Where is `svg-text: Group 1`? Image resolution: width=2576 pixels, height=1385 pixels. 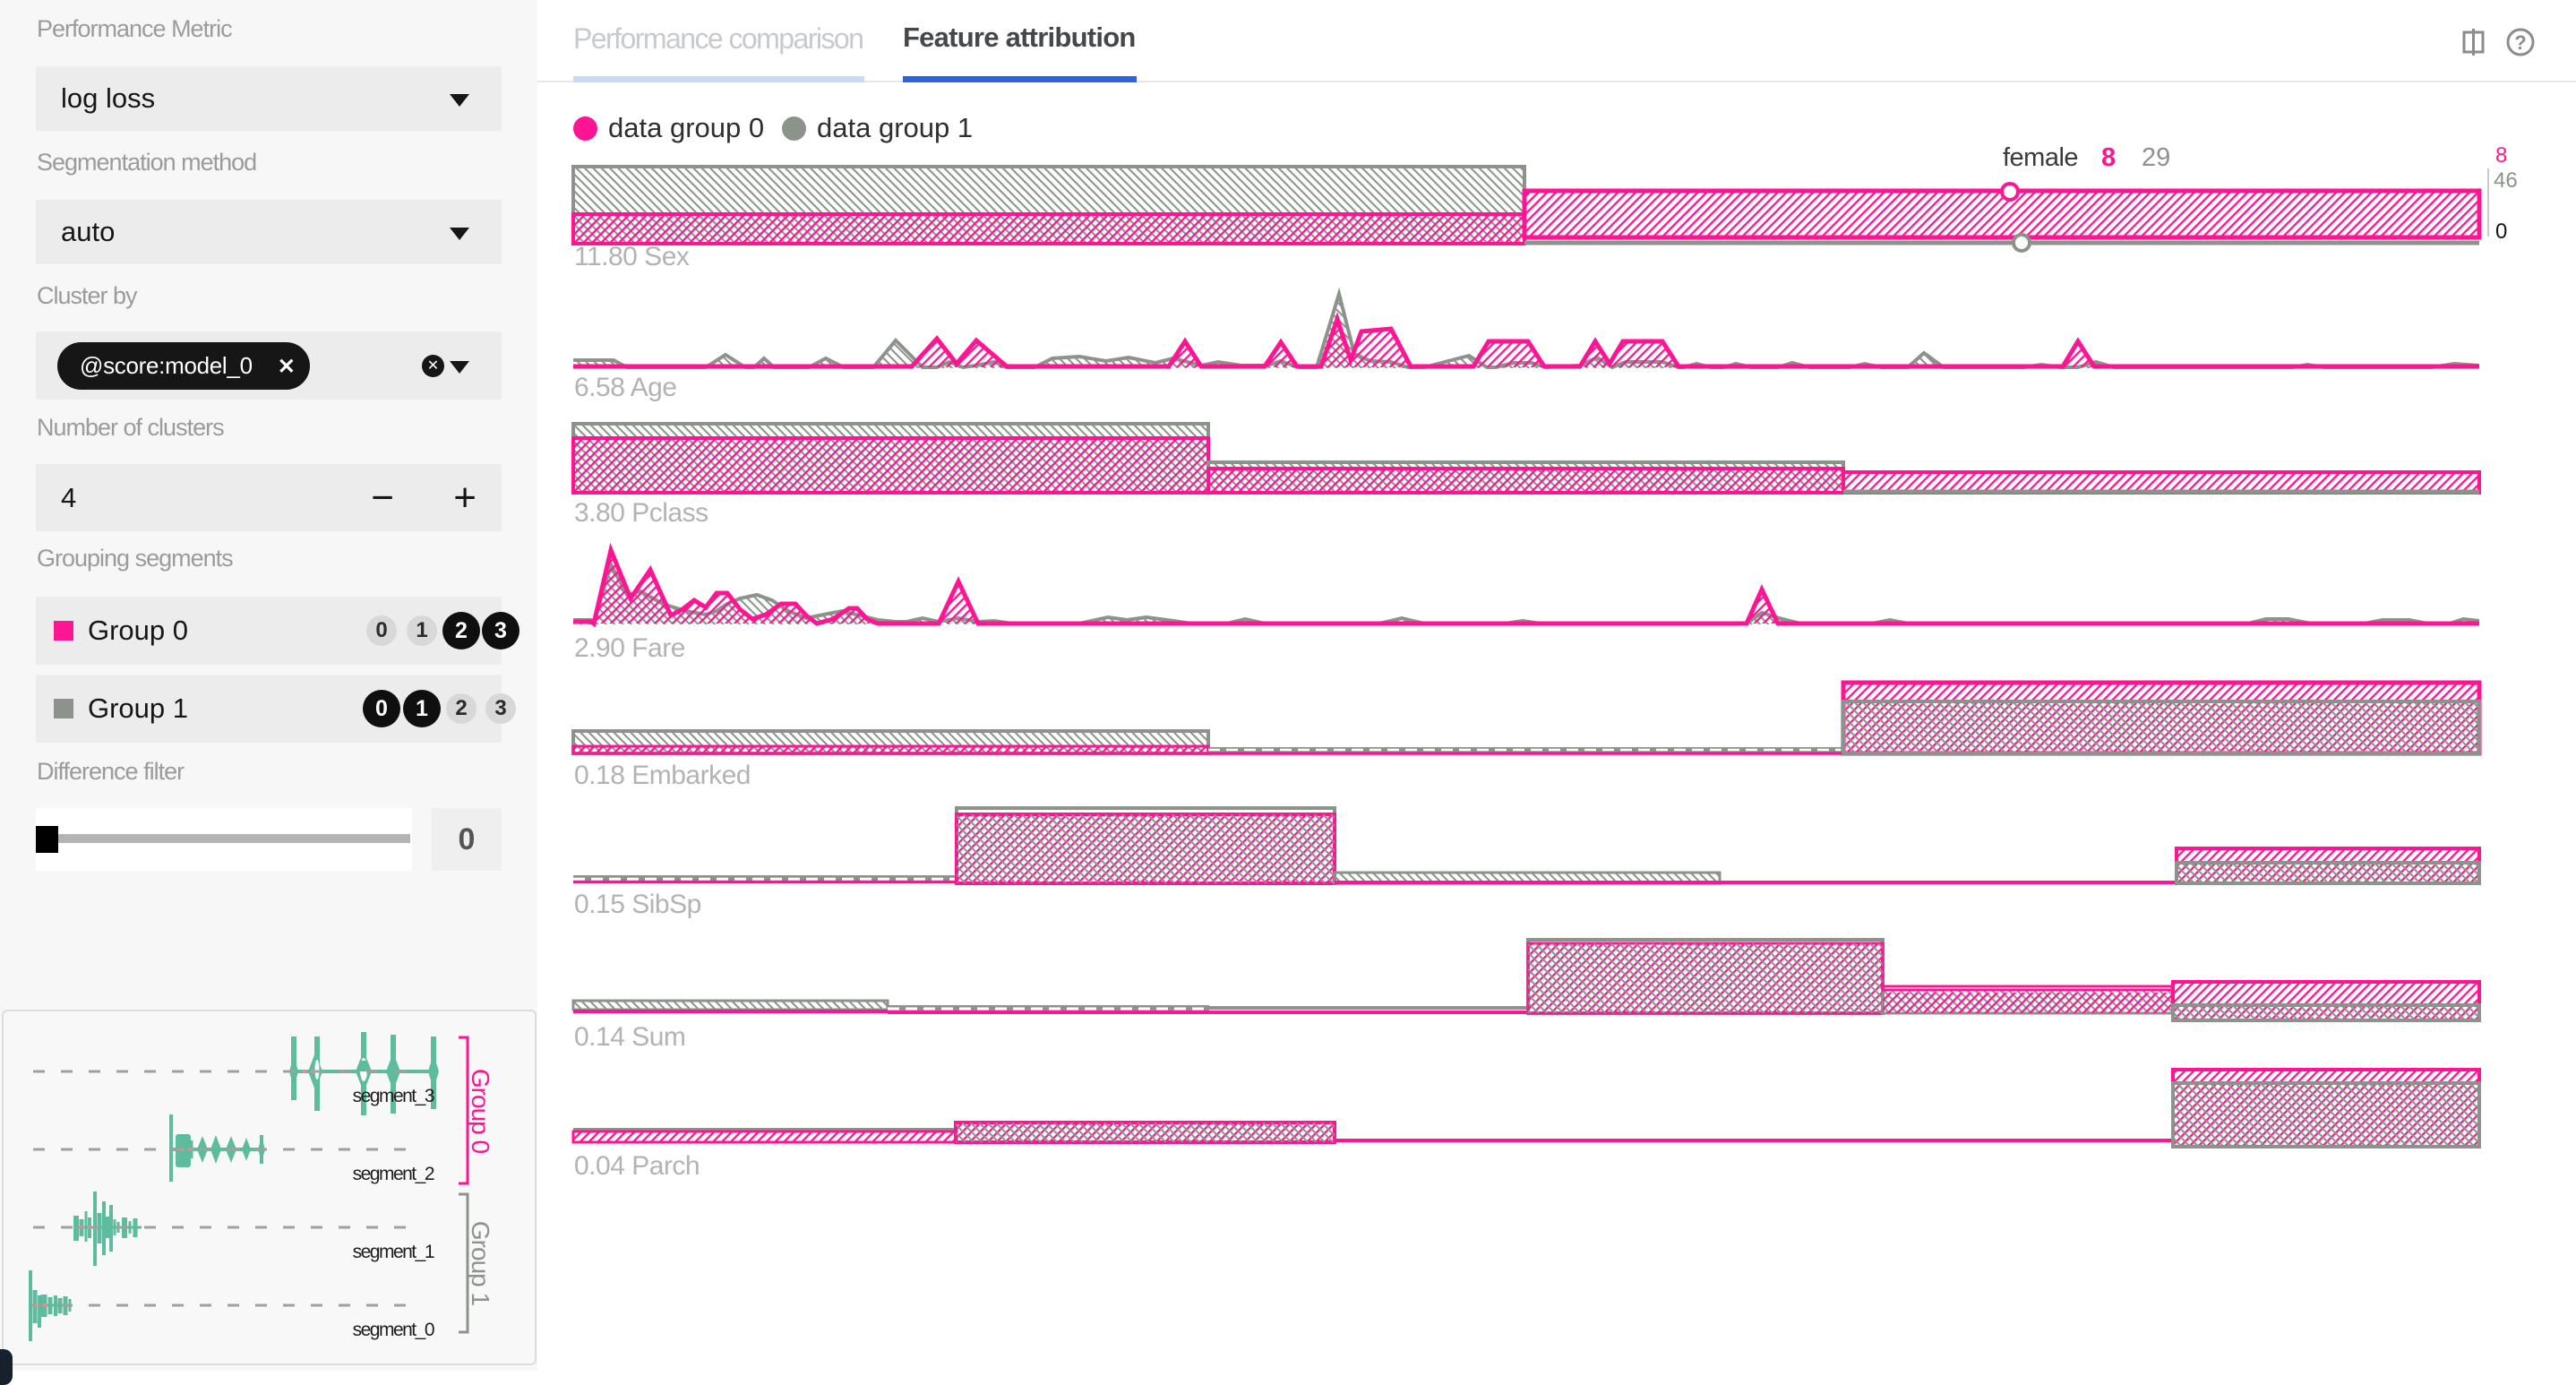 svg-text: Group 1 is located at coordinates (480, 1264).